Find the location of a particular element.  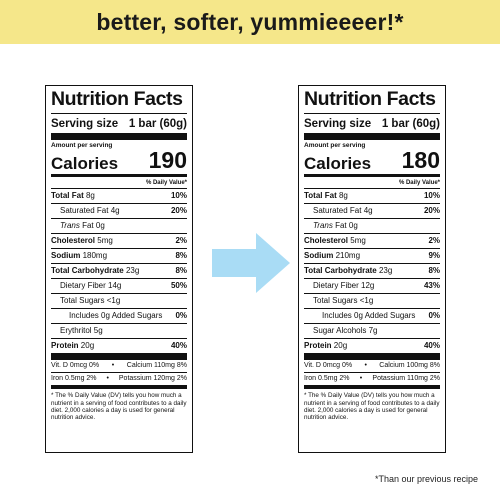

row-pct: 9% is located at coordinates (434, 255).